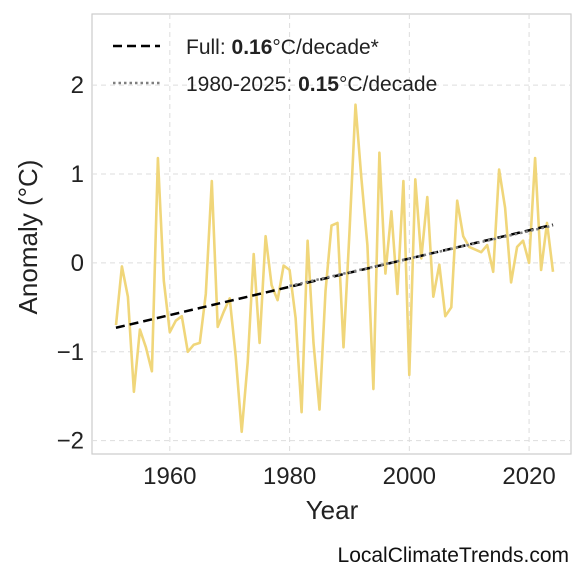 The height and width of the screenshot is (580, 585). I want to click on y-tick-label: 0, so click(77, 263).